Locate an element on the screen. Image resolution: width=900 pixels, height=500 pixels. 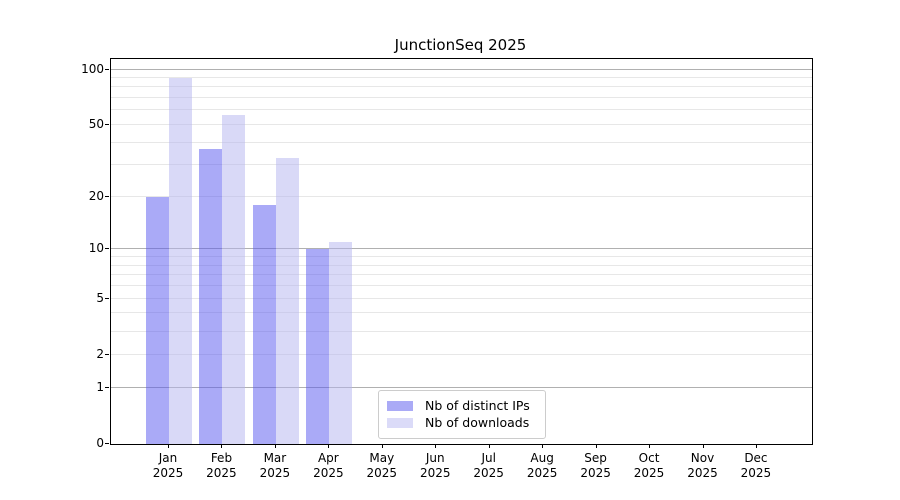
x-tick-label: Dec 2025 is located at coordinates (756, 466).